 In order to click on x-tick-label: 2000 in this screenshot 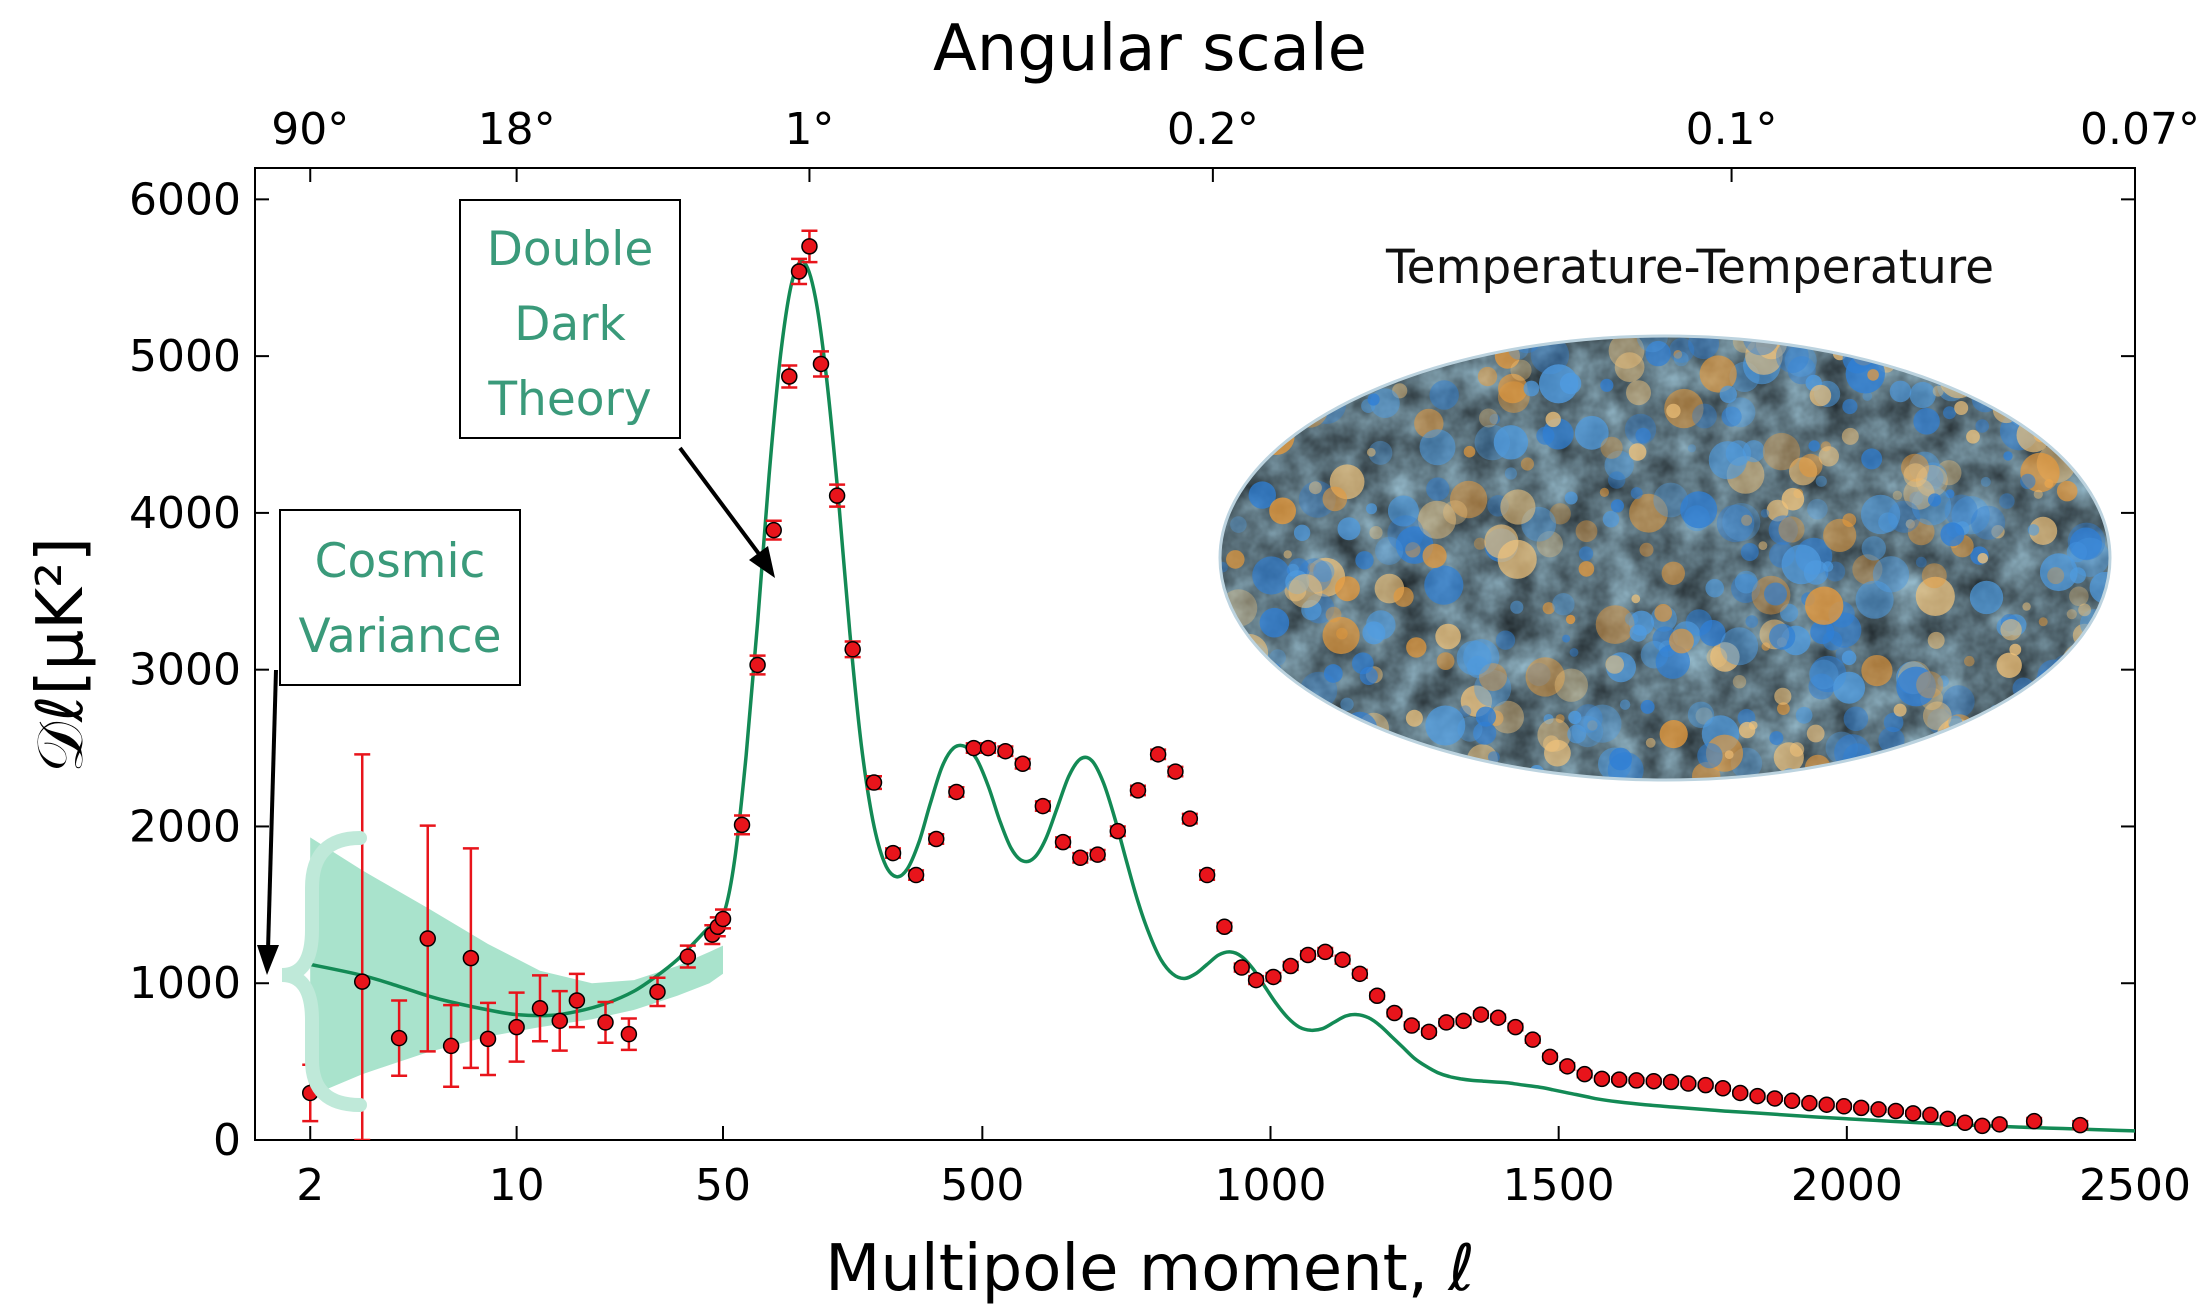, I will do `click(1847, 1185)`.